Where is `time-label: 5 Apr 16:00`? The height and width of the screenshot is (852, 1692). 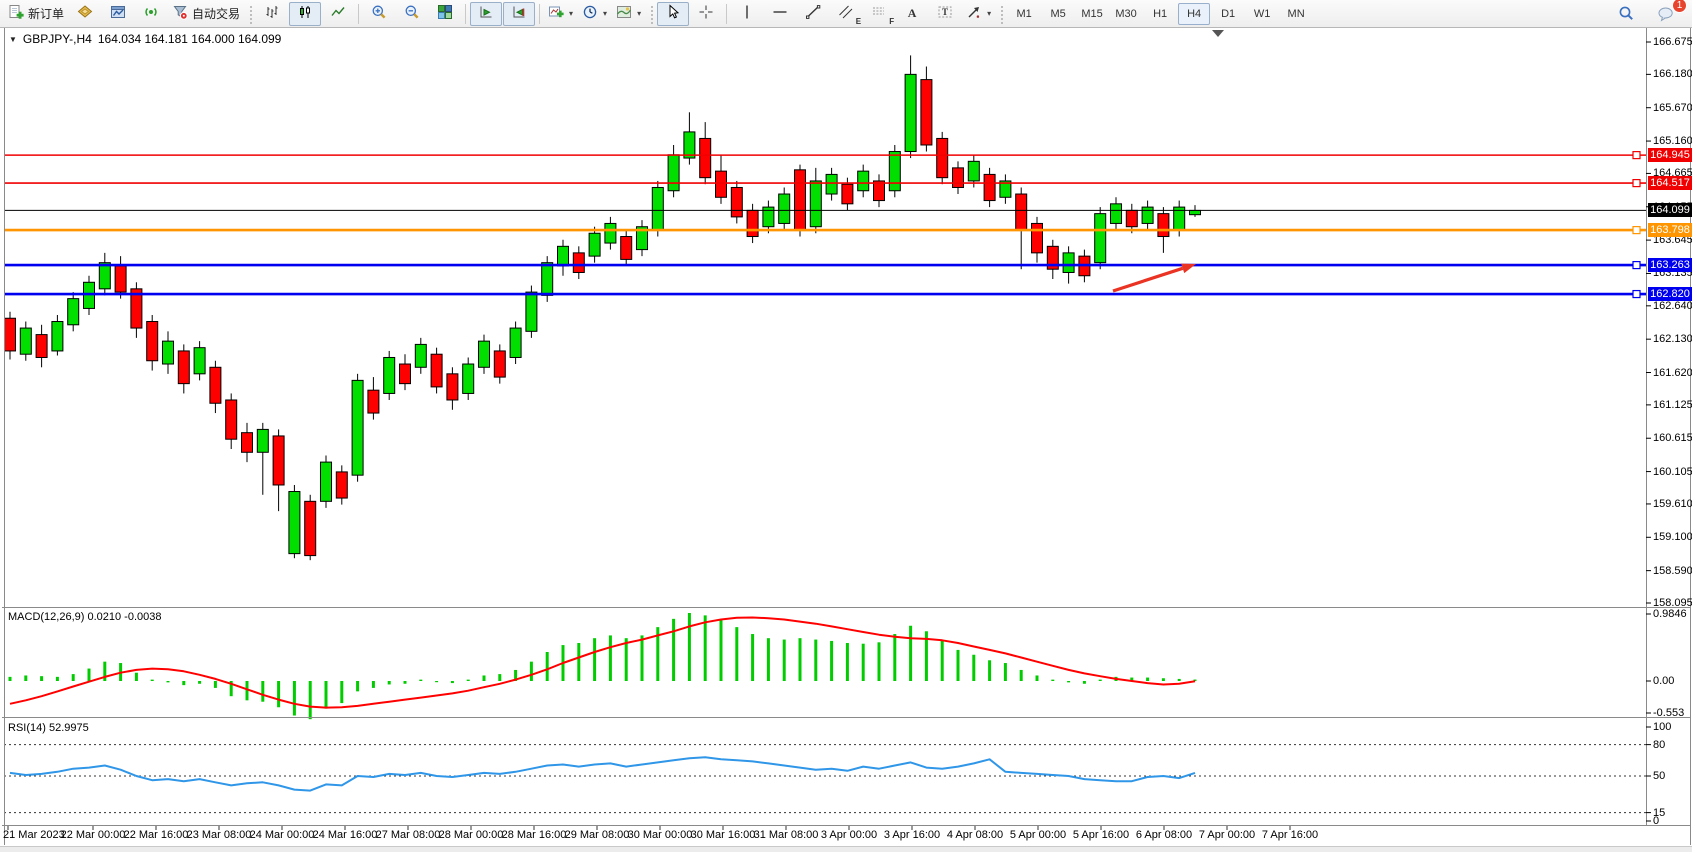
time-label: 5 Apr 16:00 is located at coordinates (1101, 835).